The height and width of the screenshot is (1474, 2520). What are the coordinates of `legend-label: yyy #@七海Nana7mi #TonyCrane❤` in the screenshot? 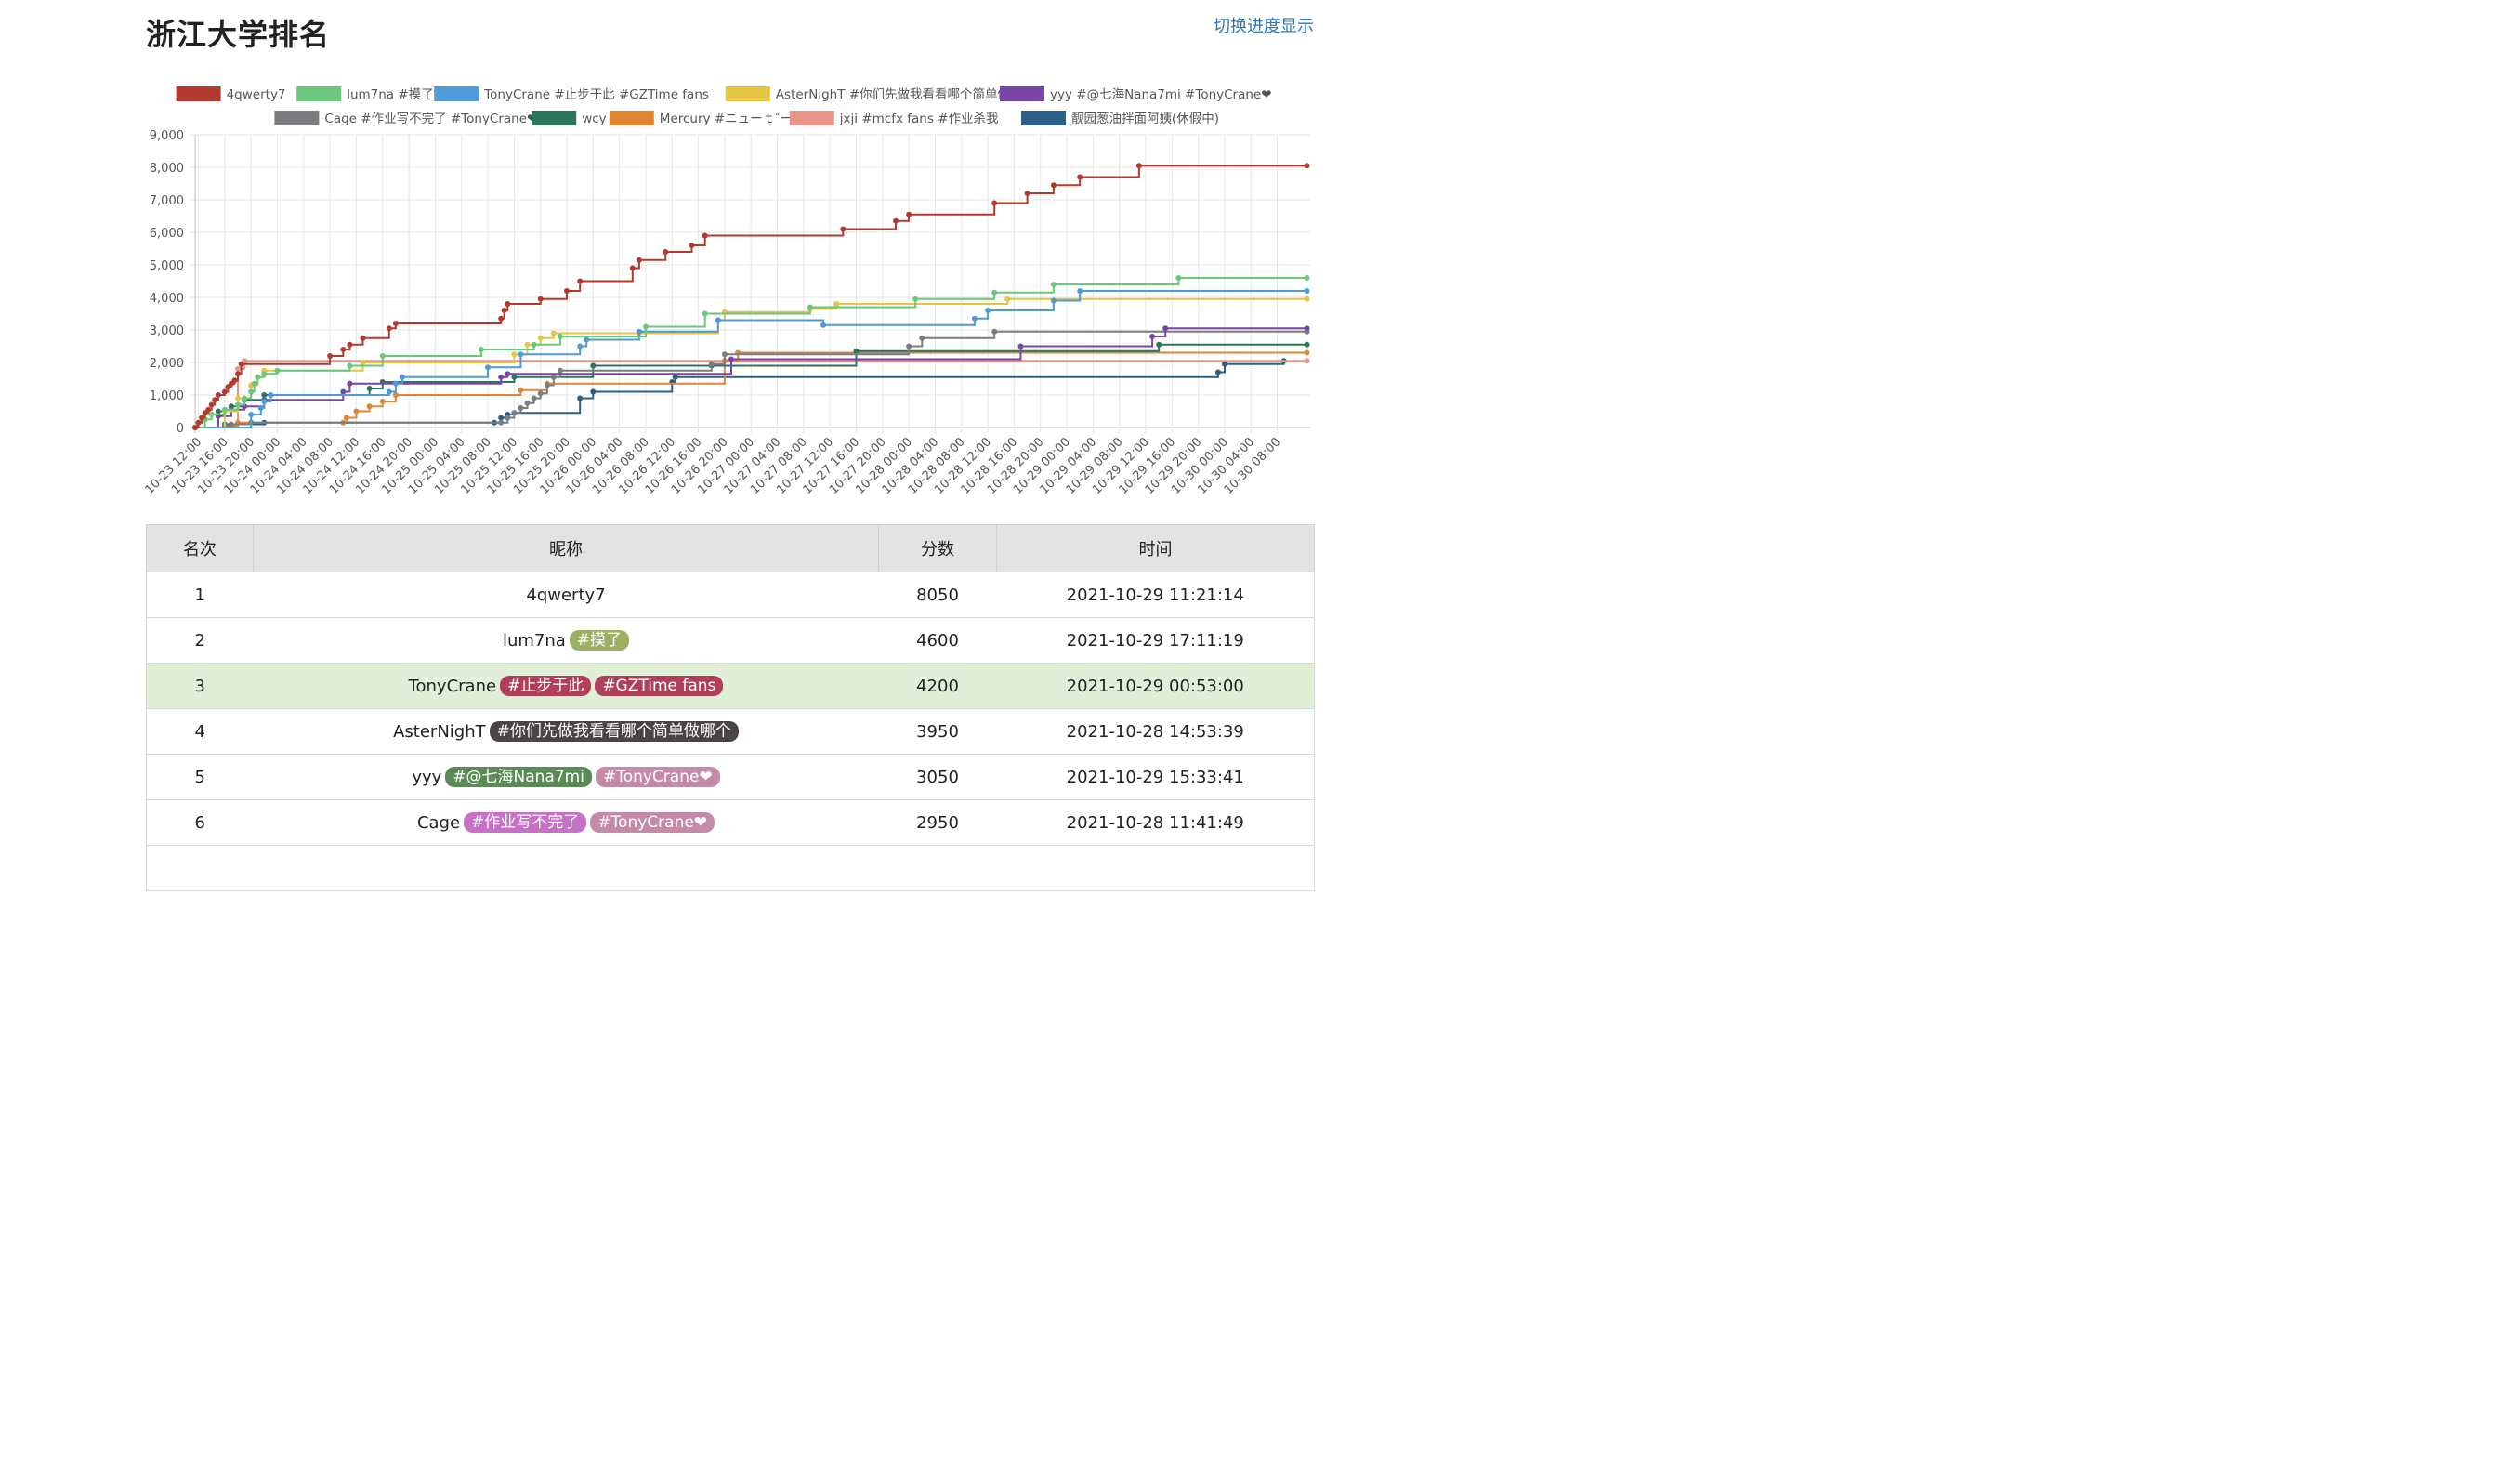 It's located at (1161, 95).